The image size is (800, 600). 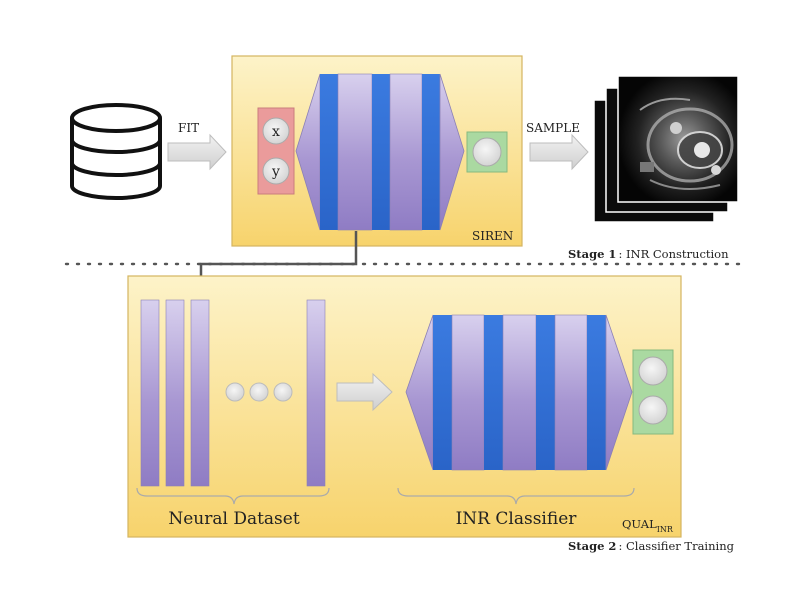 What do you see at coordinates (364, 392) in the screenshot?
I see `dataset-to-classifier-arrow` at bounding box center [364, 392].